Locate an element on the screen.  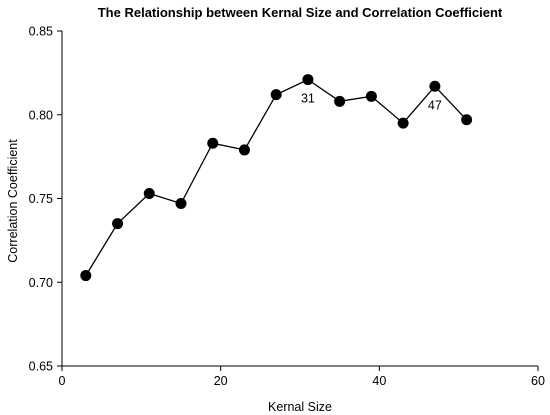
data-label: 47 is located at coordinates (435, 105).